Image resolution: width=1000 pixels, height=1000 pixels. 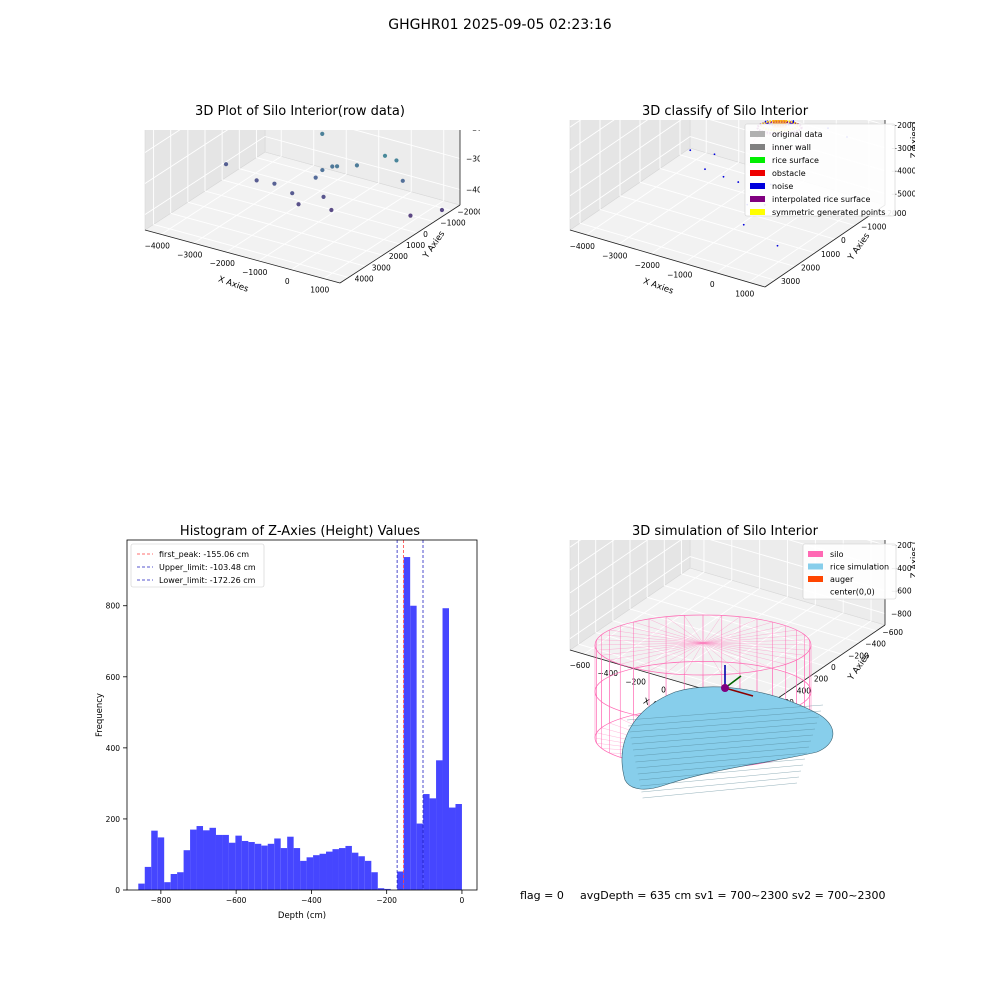 I want to click on cls-legend-label: interpolated rice surface, so click(x=821, y=199).